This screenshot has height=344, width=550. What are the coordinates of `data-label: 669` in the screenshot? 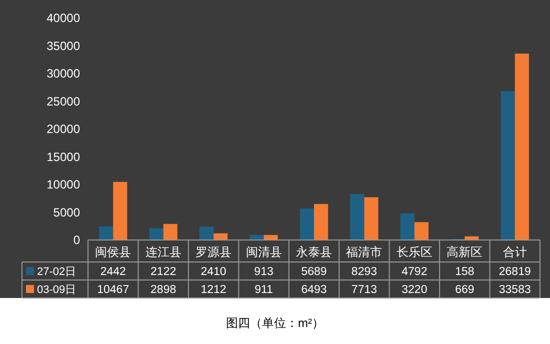 It's located at (464, 290).